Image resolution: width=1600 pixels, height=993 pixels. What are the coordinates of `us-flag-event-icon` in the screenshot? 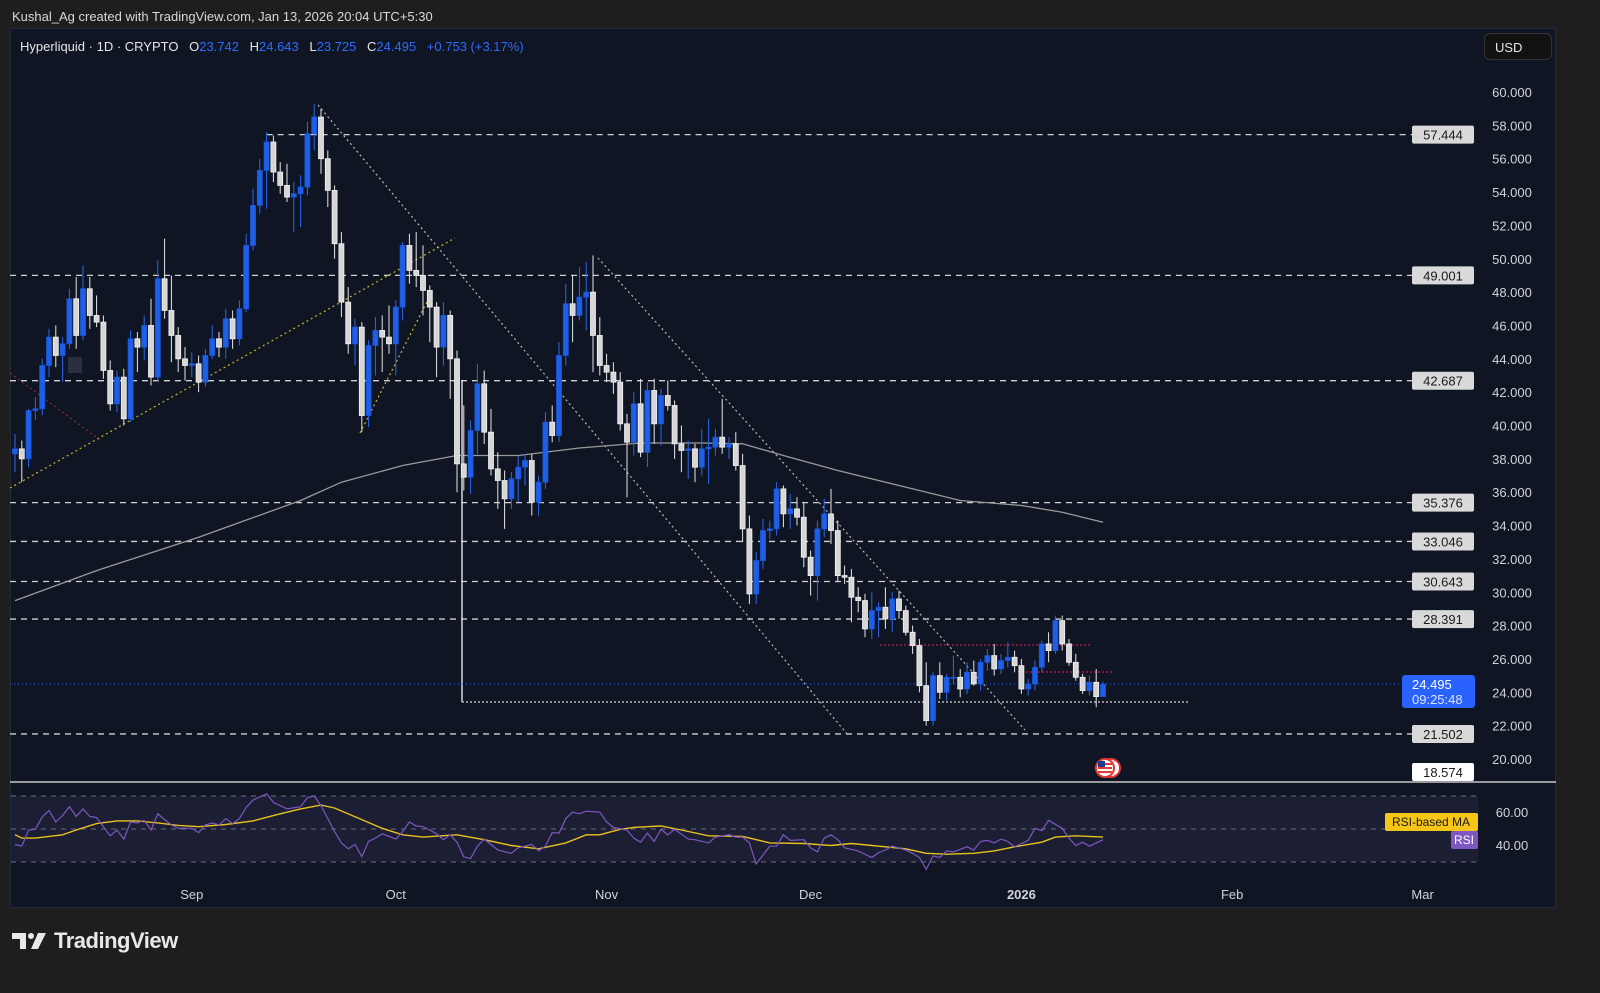 It's located at (1108, 768).